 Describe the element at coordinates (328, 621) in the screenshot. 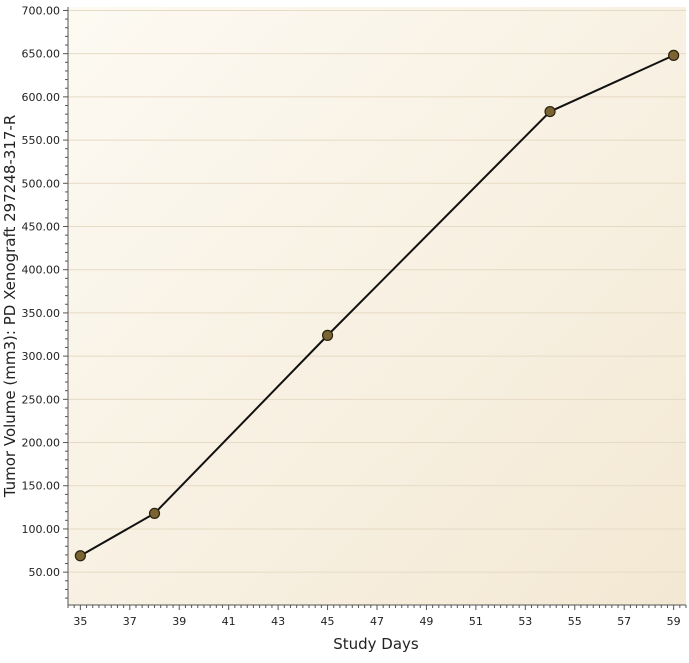

I see `x-tick-label: 45` at that location.